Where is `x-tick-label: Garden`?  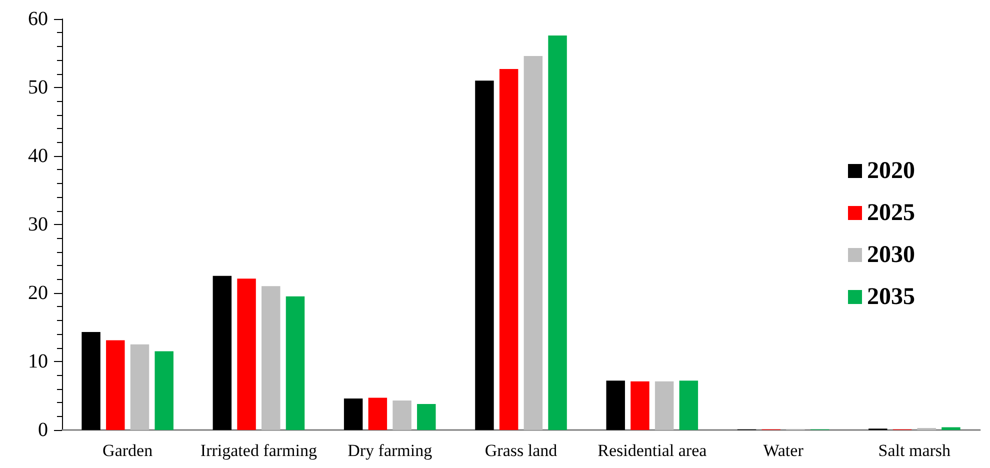
x-tick-label: Garden is located at coordinates (128, 450).